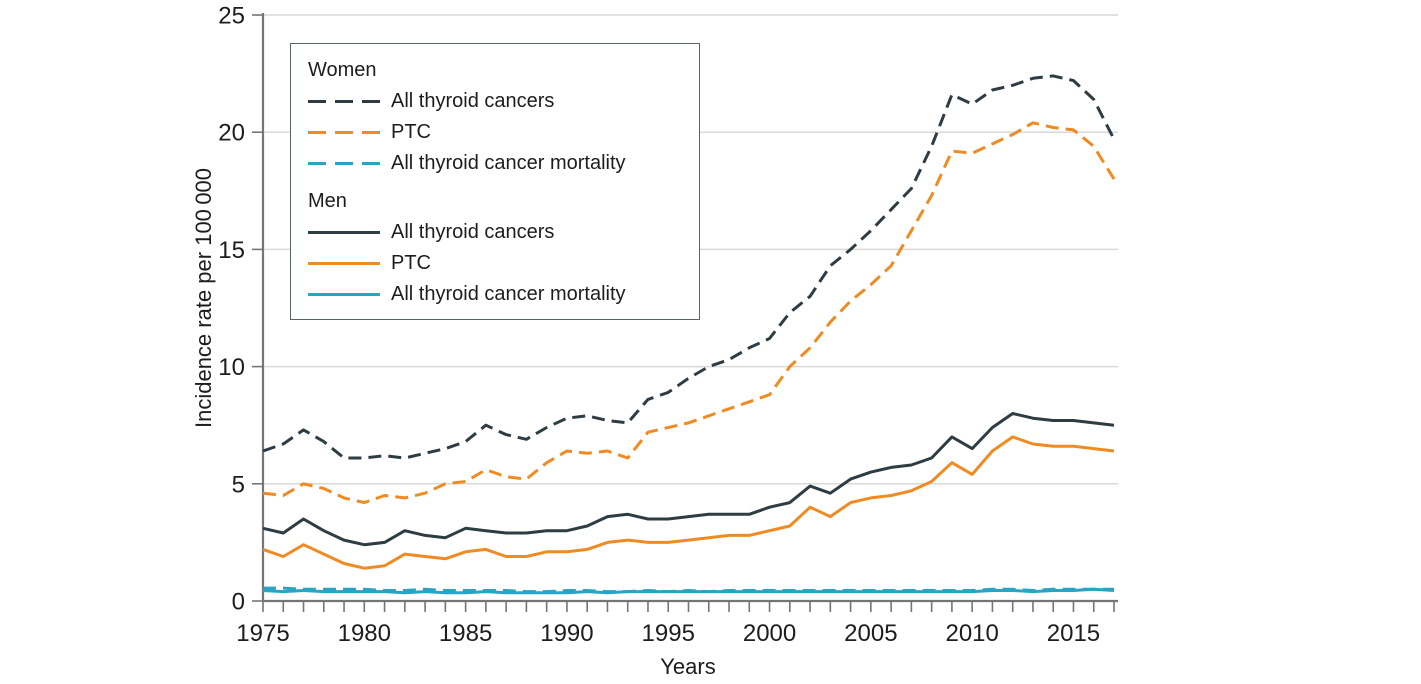  I want to click on legend-item-women-mortality: All thyroid cancer mortality, so click(503, 163).